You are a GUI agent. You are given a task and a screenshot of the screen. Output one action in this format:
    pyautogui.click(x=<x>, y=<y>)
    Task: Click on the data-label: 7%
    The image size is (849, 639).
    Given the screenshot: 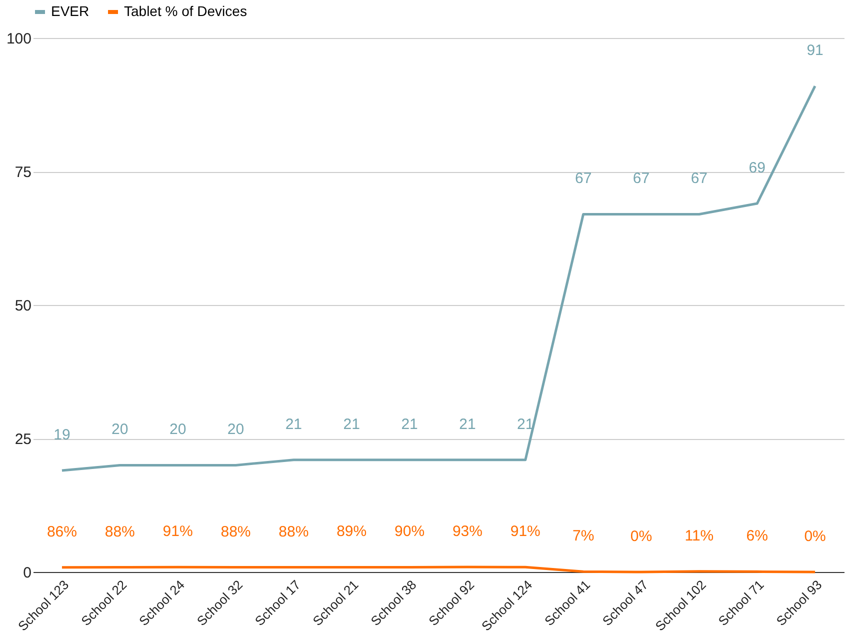 What is the action you would take?
    pyautogui.click(x=583, y=536)
    